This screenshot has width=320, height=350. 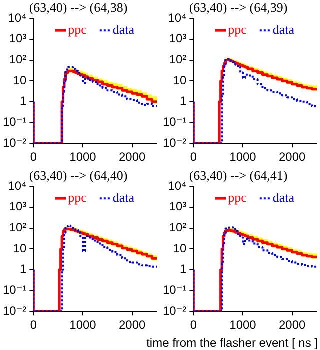 What do you see at coordinates (238, 8) in the screenshot?
I see `chart-title: (63,40) --> (64,39)` at bounding box center [238, 8].